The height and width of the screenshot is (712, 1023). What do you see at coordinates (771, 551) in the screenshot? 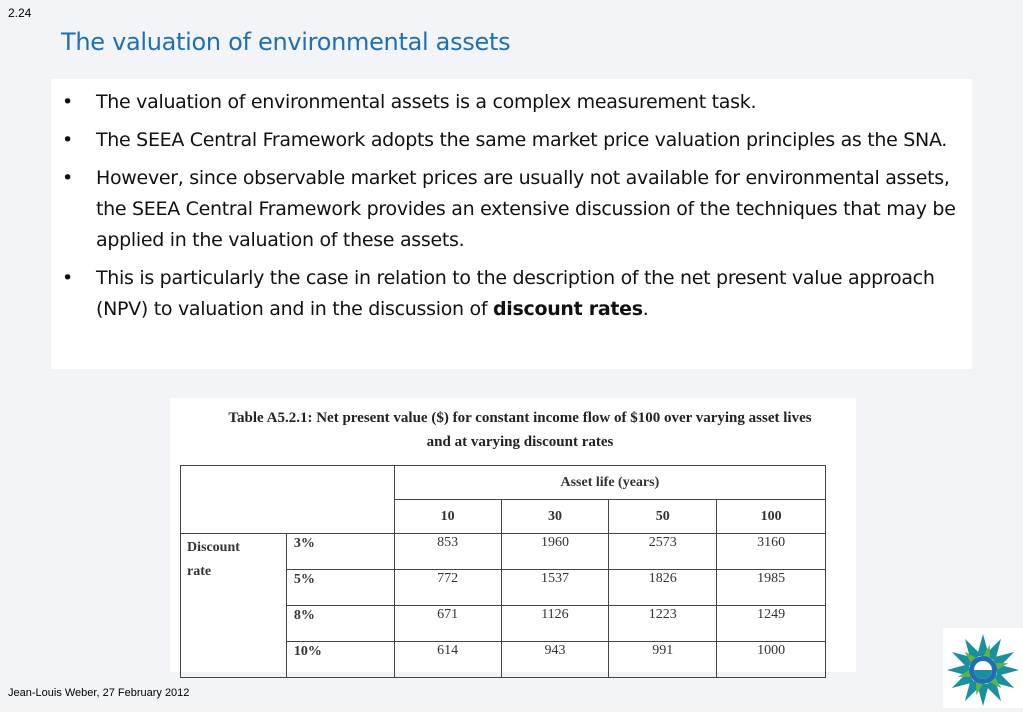
I see `value-cell: 3160` at bounding box center [771, 551].